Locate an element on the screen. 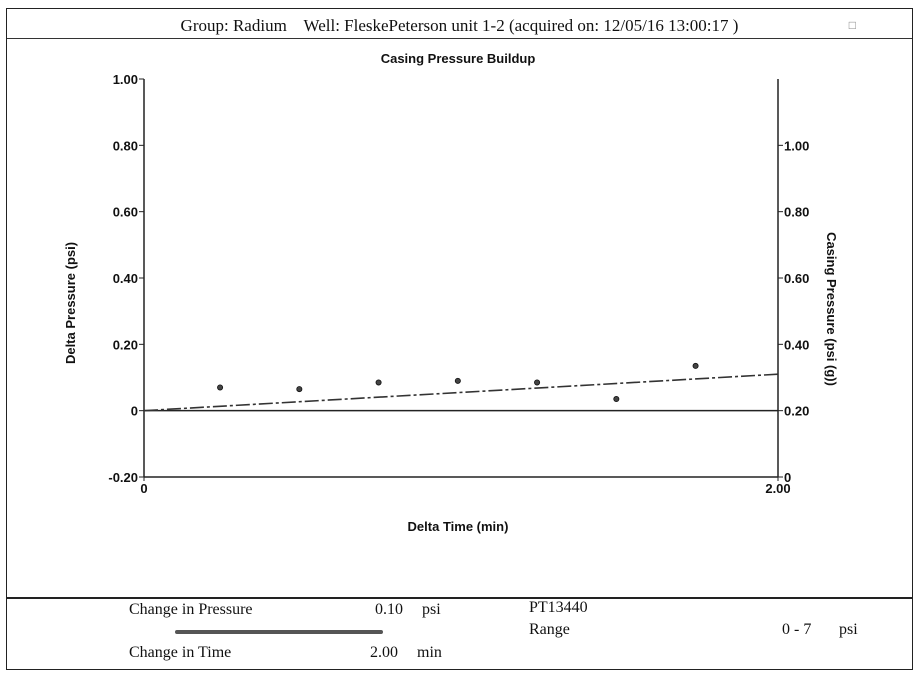 The height and width of the screenshot is (678, 919). change-pressure-unit: psi is located at coordinates (431, 609).